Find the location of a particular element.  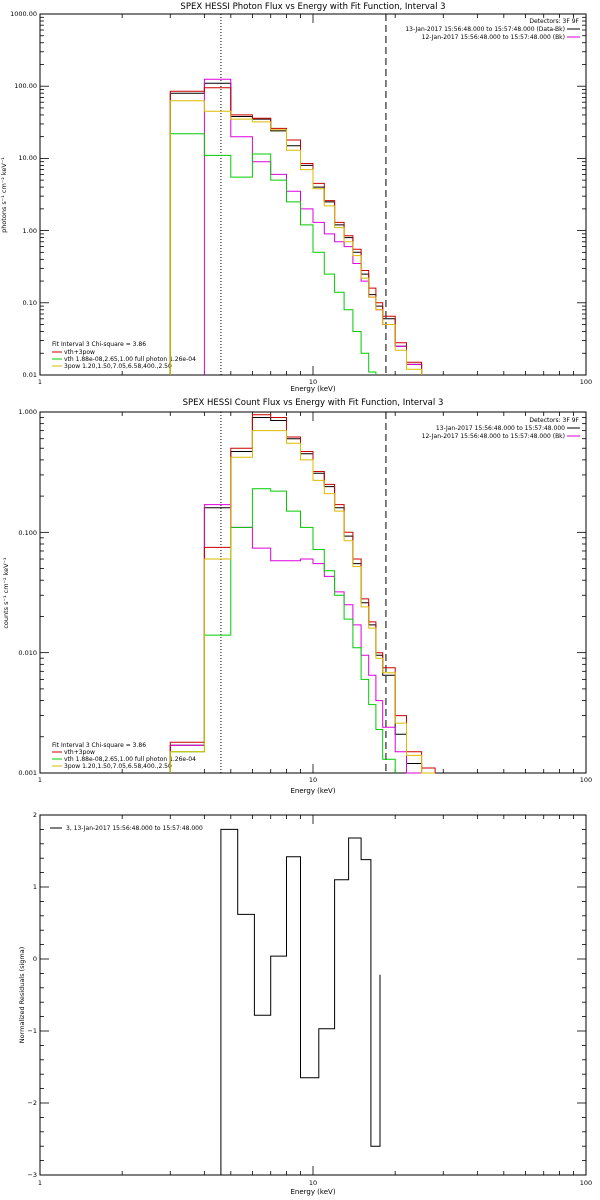

photon-x-tick-label-1: 1 is located at coordinates (40, 382).